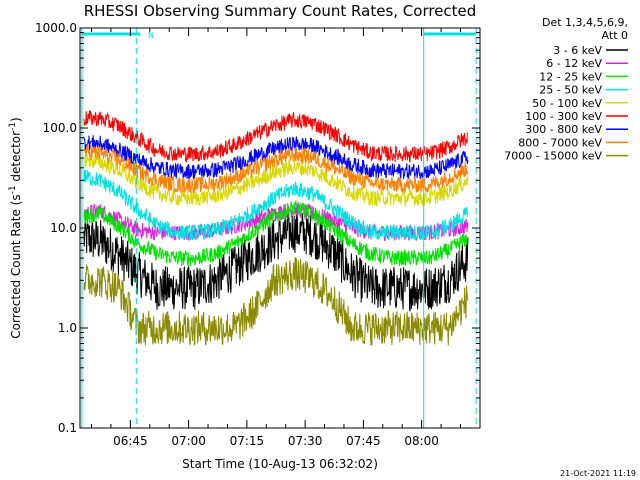 The height and width of the screenshot is (480, 640). I want to click on y-axis-label-mid: detector, so click(16, 158).